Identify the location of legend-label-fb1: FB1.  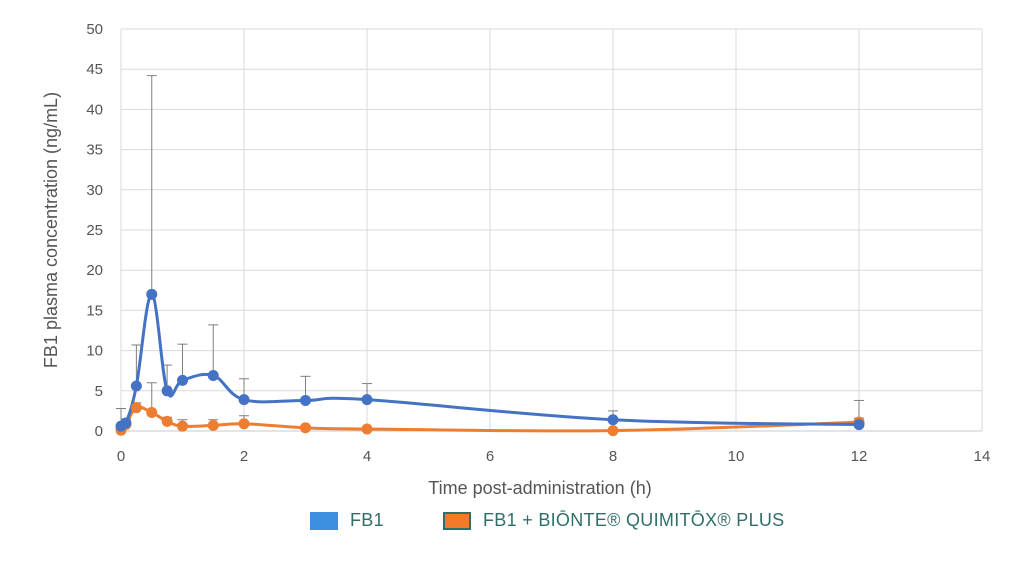
(367, 520).